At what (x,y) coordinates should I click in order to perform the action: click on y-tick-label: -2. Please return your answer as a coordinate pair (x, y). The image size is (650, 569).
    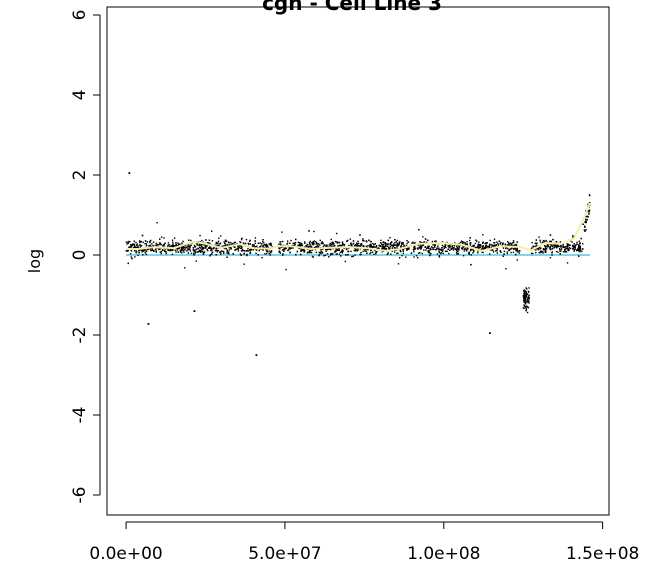
    Looking at the image, I should click on (80, 335).